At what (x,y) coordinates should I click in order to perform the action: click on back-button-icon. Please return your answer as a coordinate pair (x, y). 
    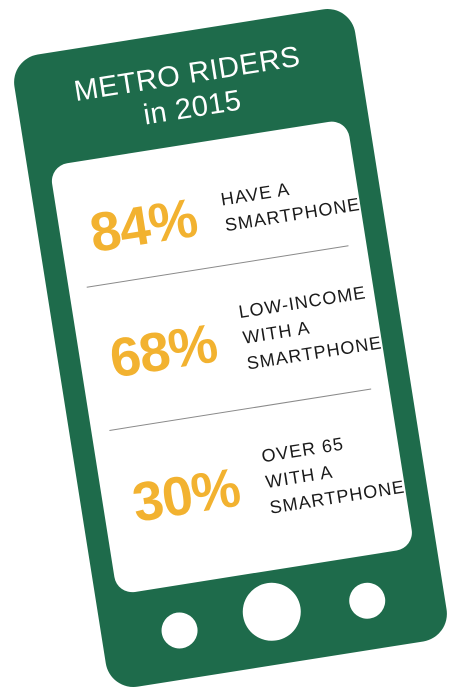
    Looking at the image, I should click on (179, 630).